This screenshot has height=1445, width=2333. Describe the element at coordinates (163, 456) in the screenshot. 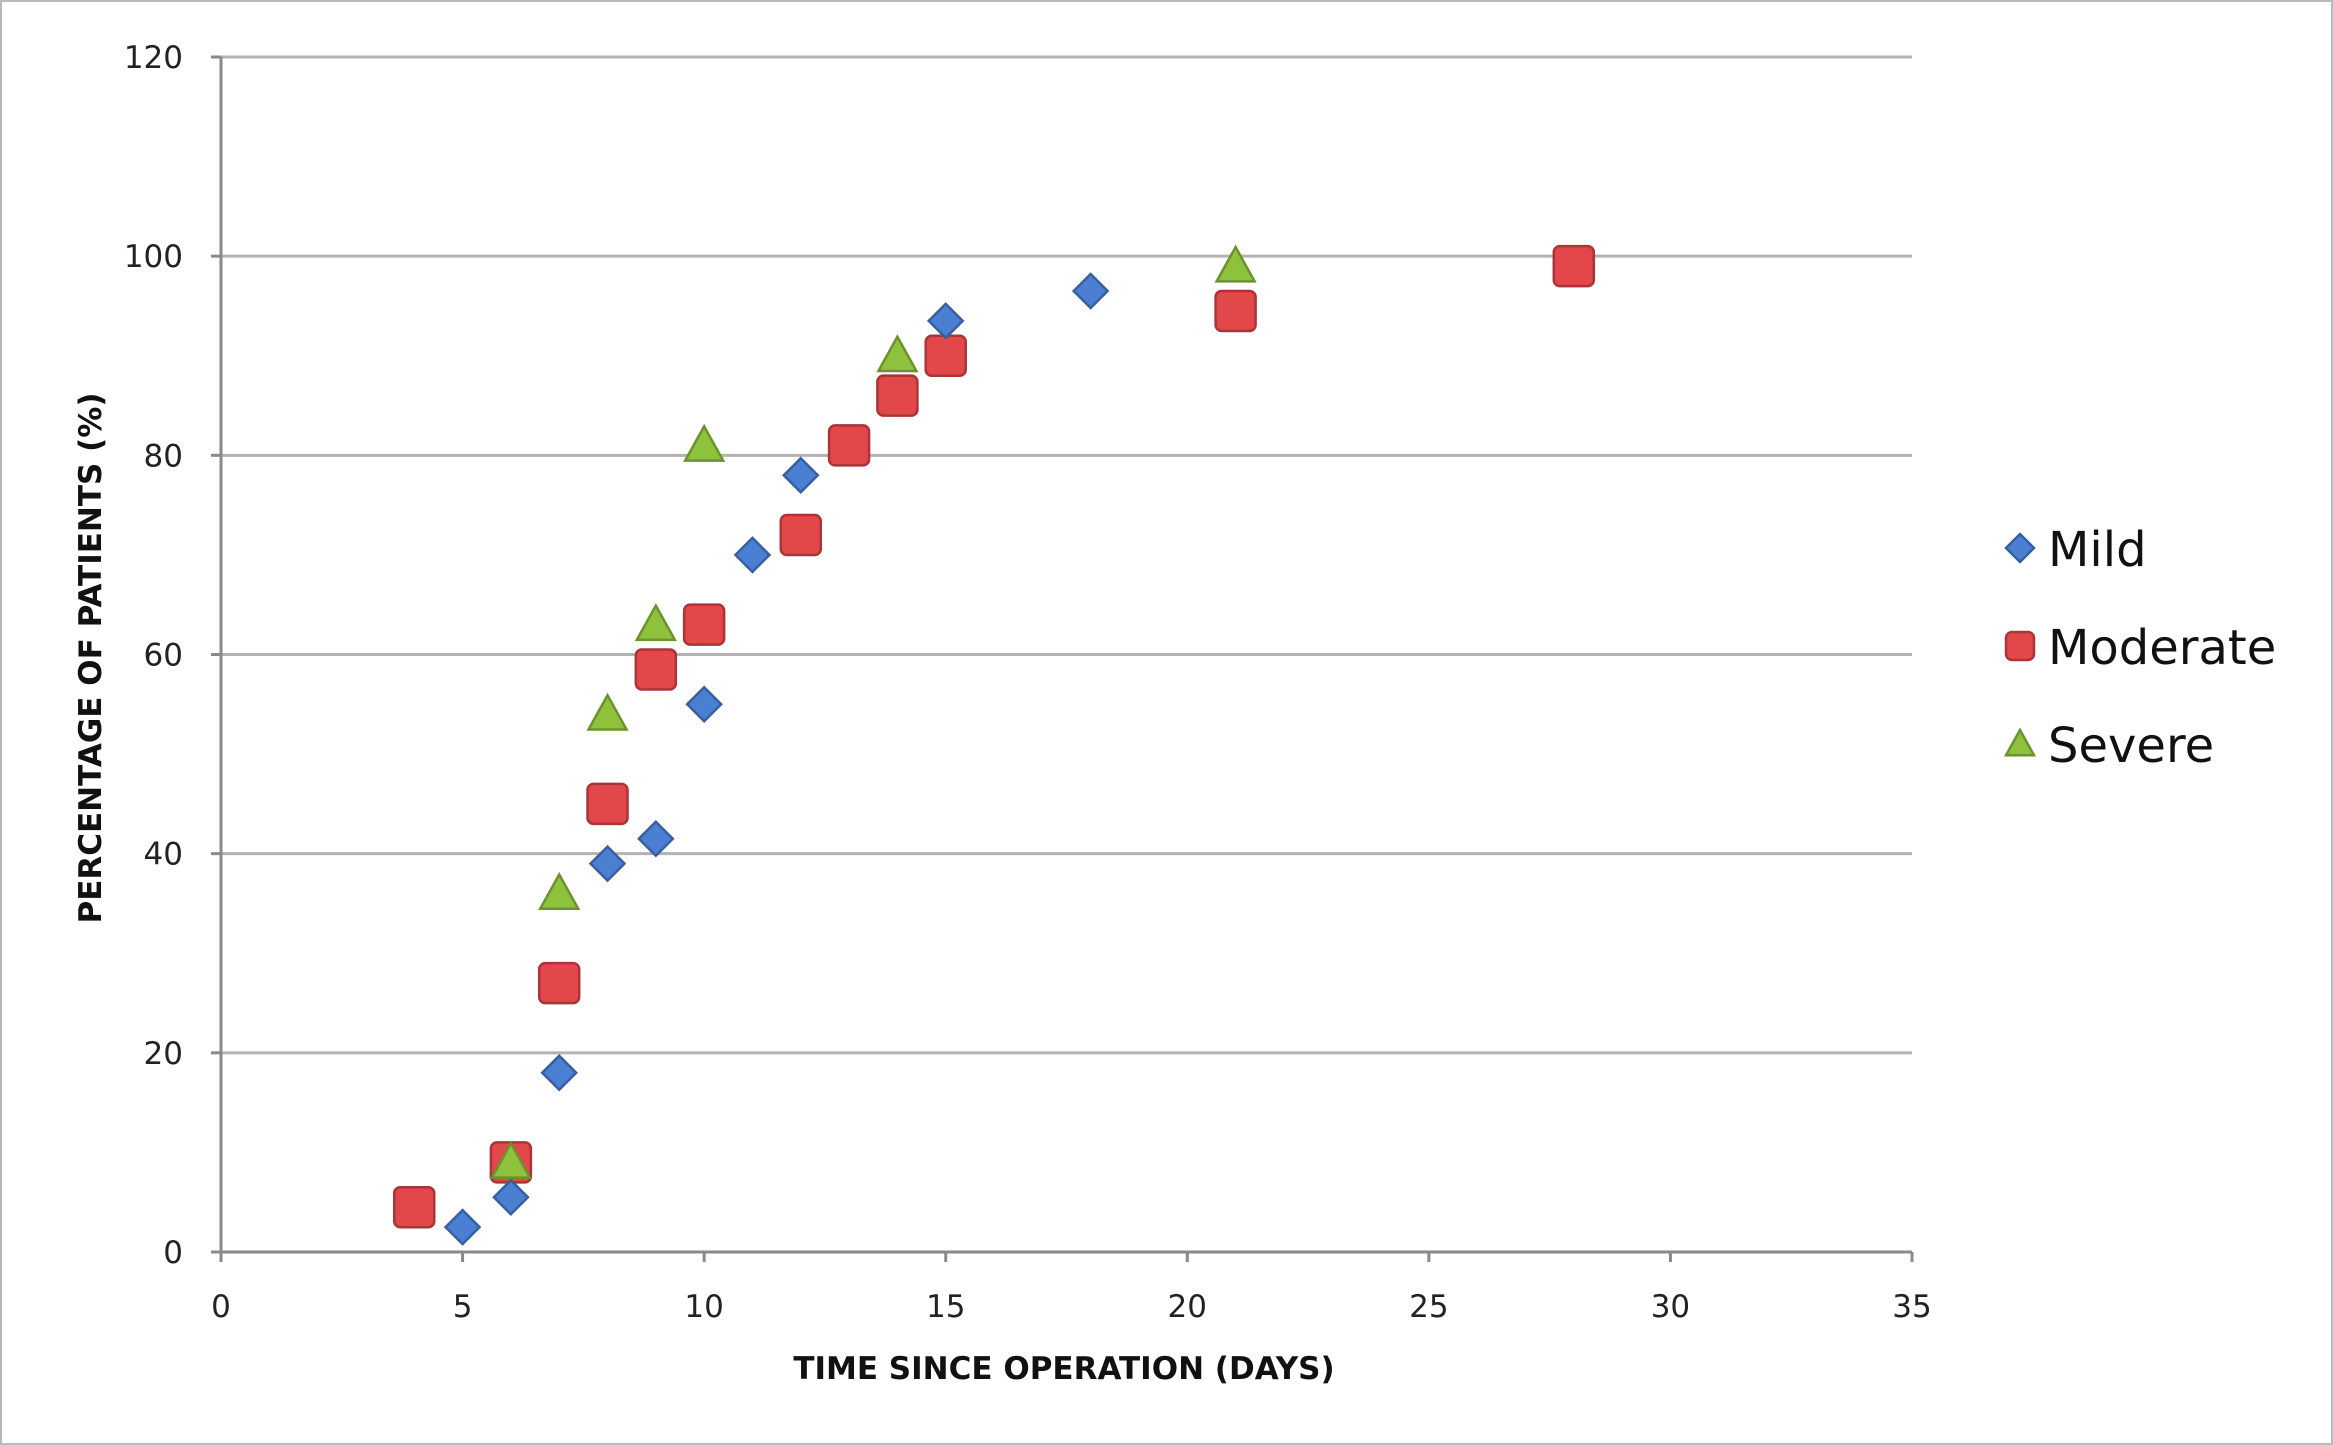

I see `y-tick-label: 80` at that location.